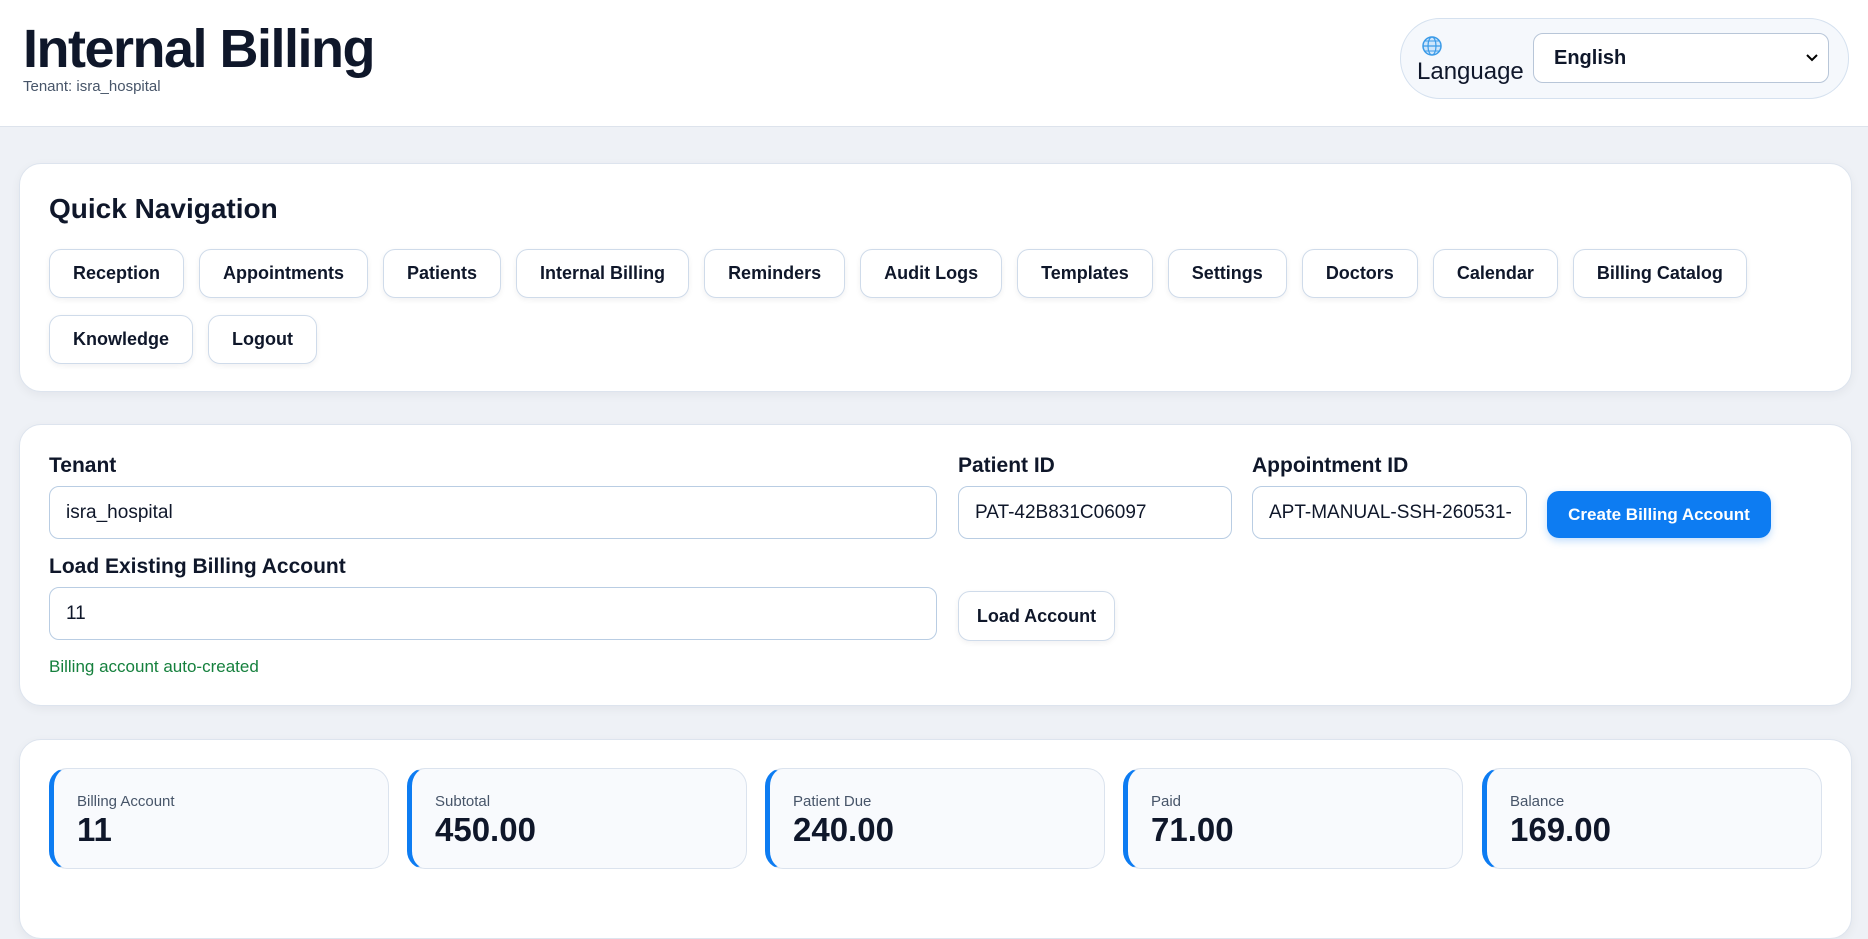 Image resolution: width=1868 pixels, height=939 pixels. What do you see at coordinates (493, 613) in the screenshot?
I see `load-input: 11` at bounding box center [493, 613].